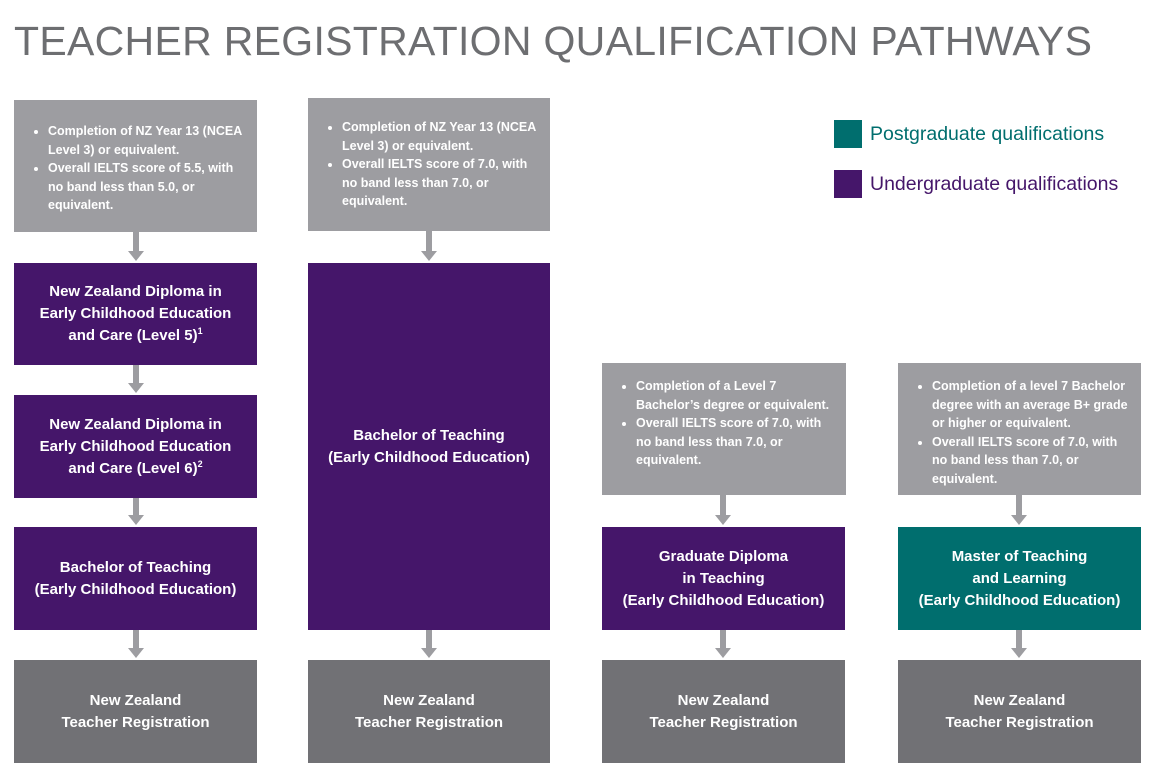  What do you see at coordinates (133, 468) in the screenshot?
I see `box-text-line: and Care (Level 6)` at bounding box center [133, 468].